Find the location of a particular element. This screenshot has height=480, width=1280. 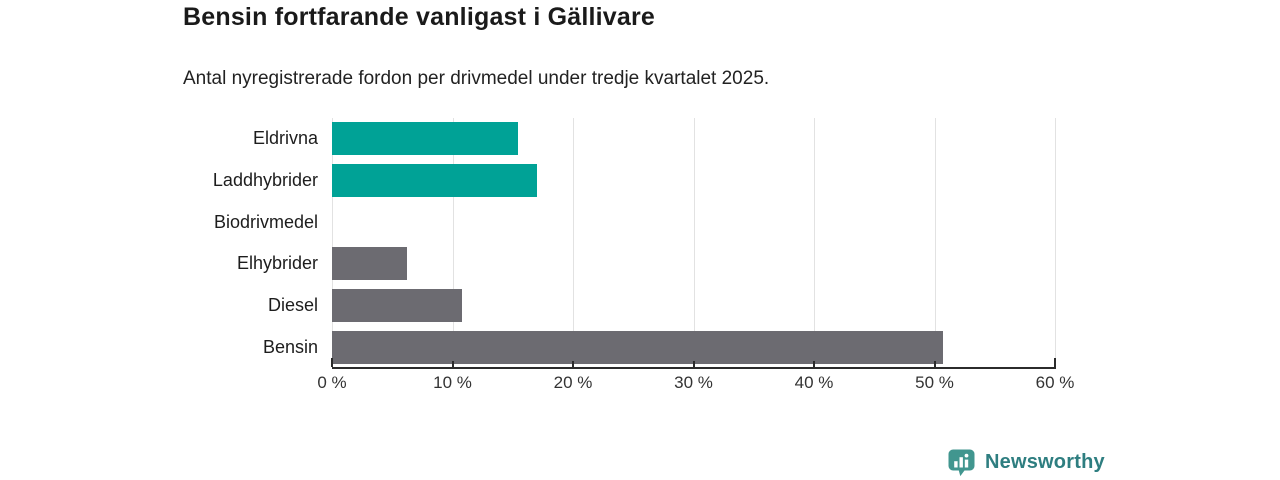

x-axis-line is located at coordinates (694, 368).